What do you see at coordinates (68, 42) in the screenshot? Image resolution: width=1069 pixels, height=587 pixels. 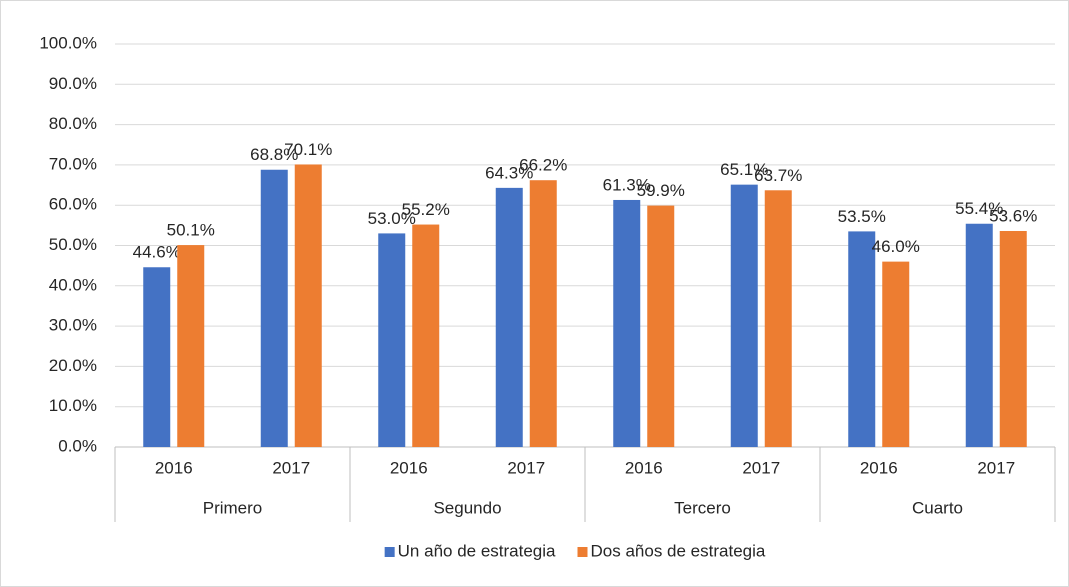 I see `y-tick-label: 100.0%` at bounding box center [68, 42].